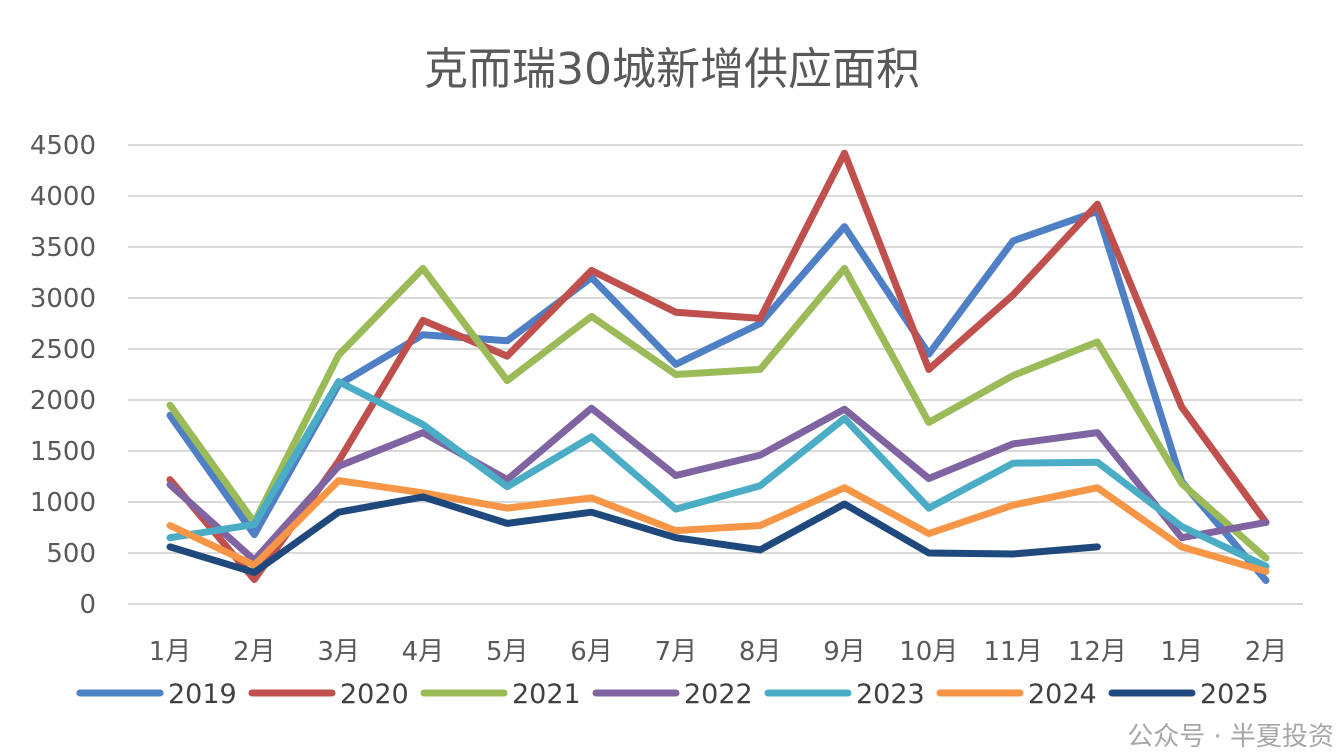 This screenshot has width=1344, height=752. Describe the element at coordinates (63, 503) in the screenshot. I see `y-tick-label: 1000` at that location.